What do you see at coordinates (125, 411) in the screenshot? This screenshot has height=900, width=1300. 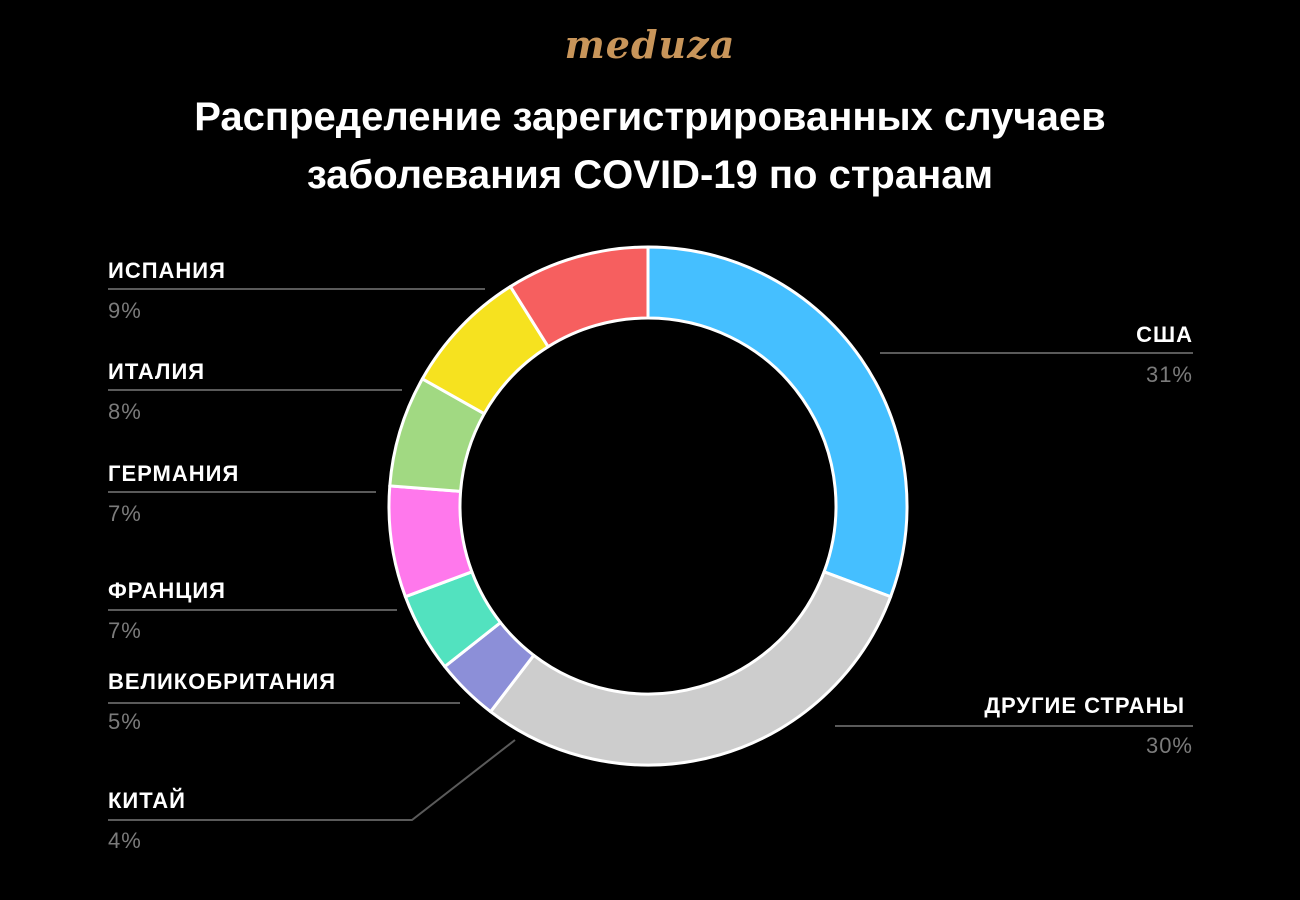 I see `slice-value-6: 8%` at bounding box center [125, 411].